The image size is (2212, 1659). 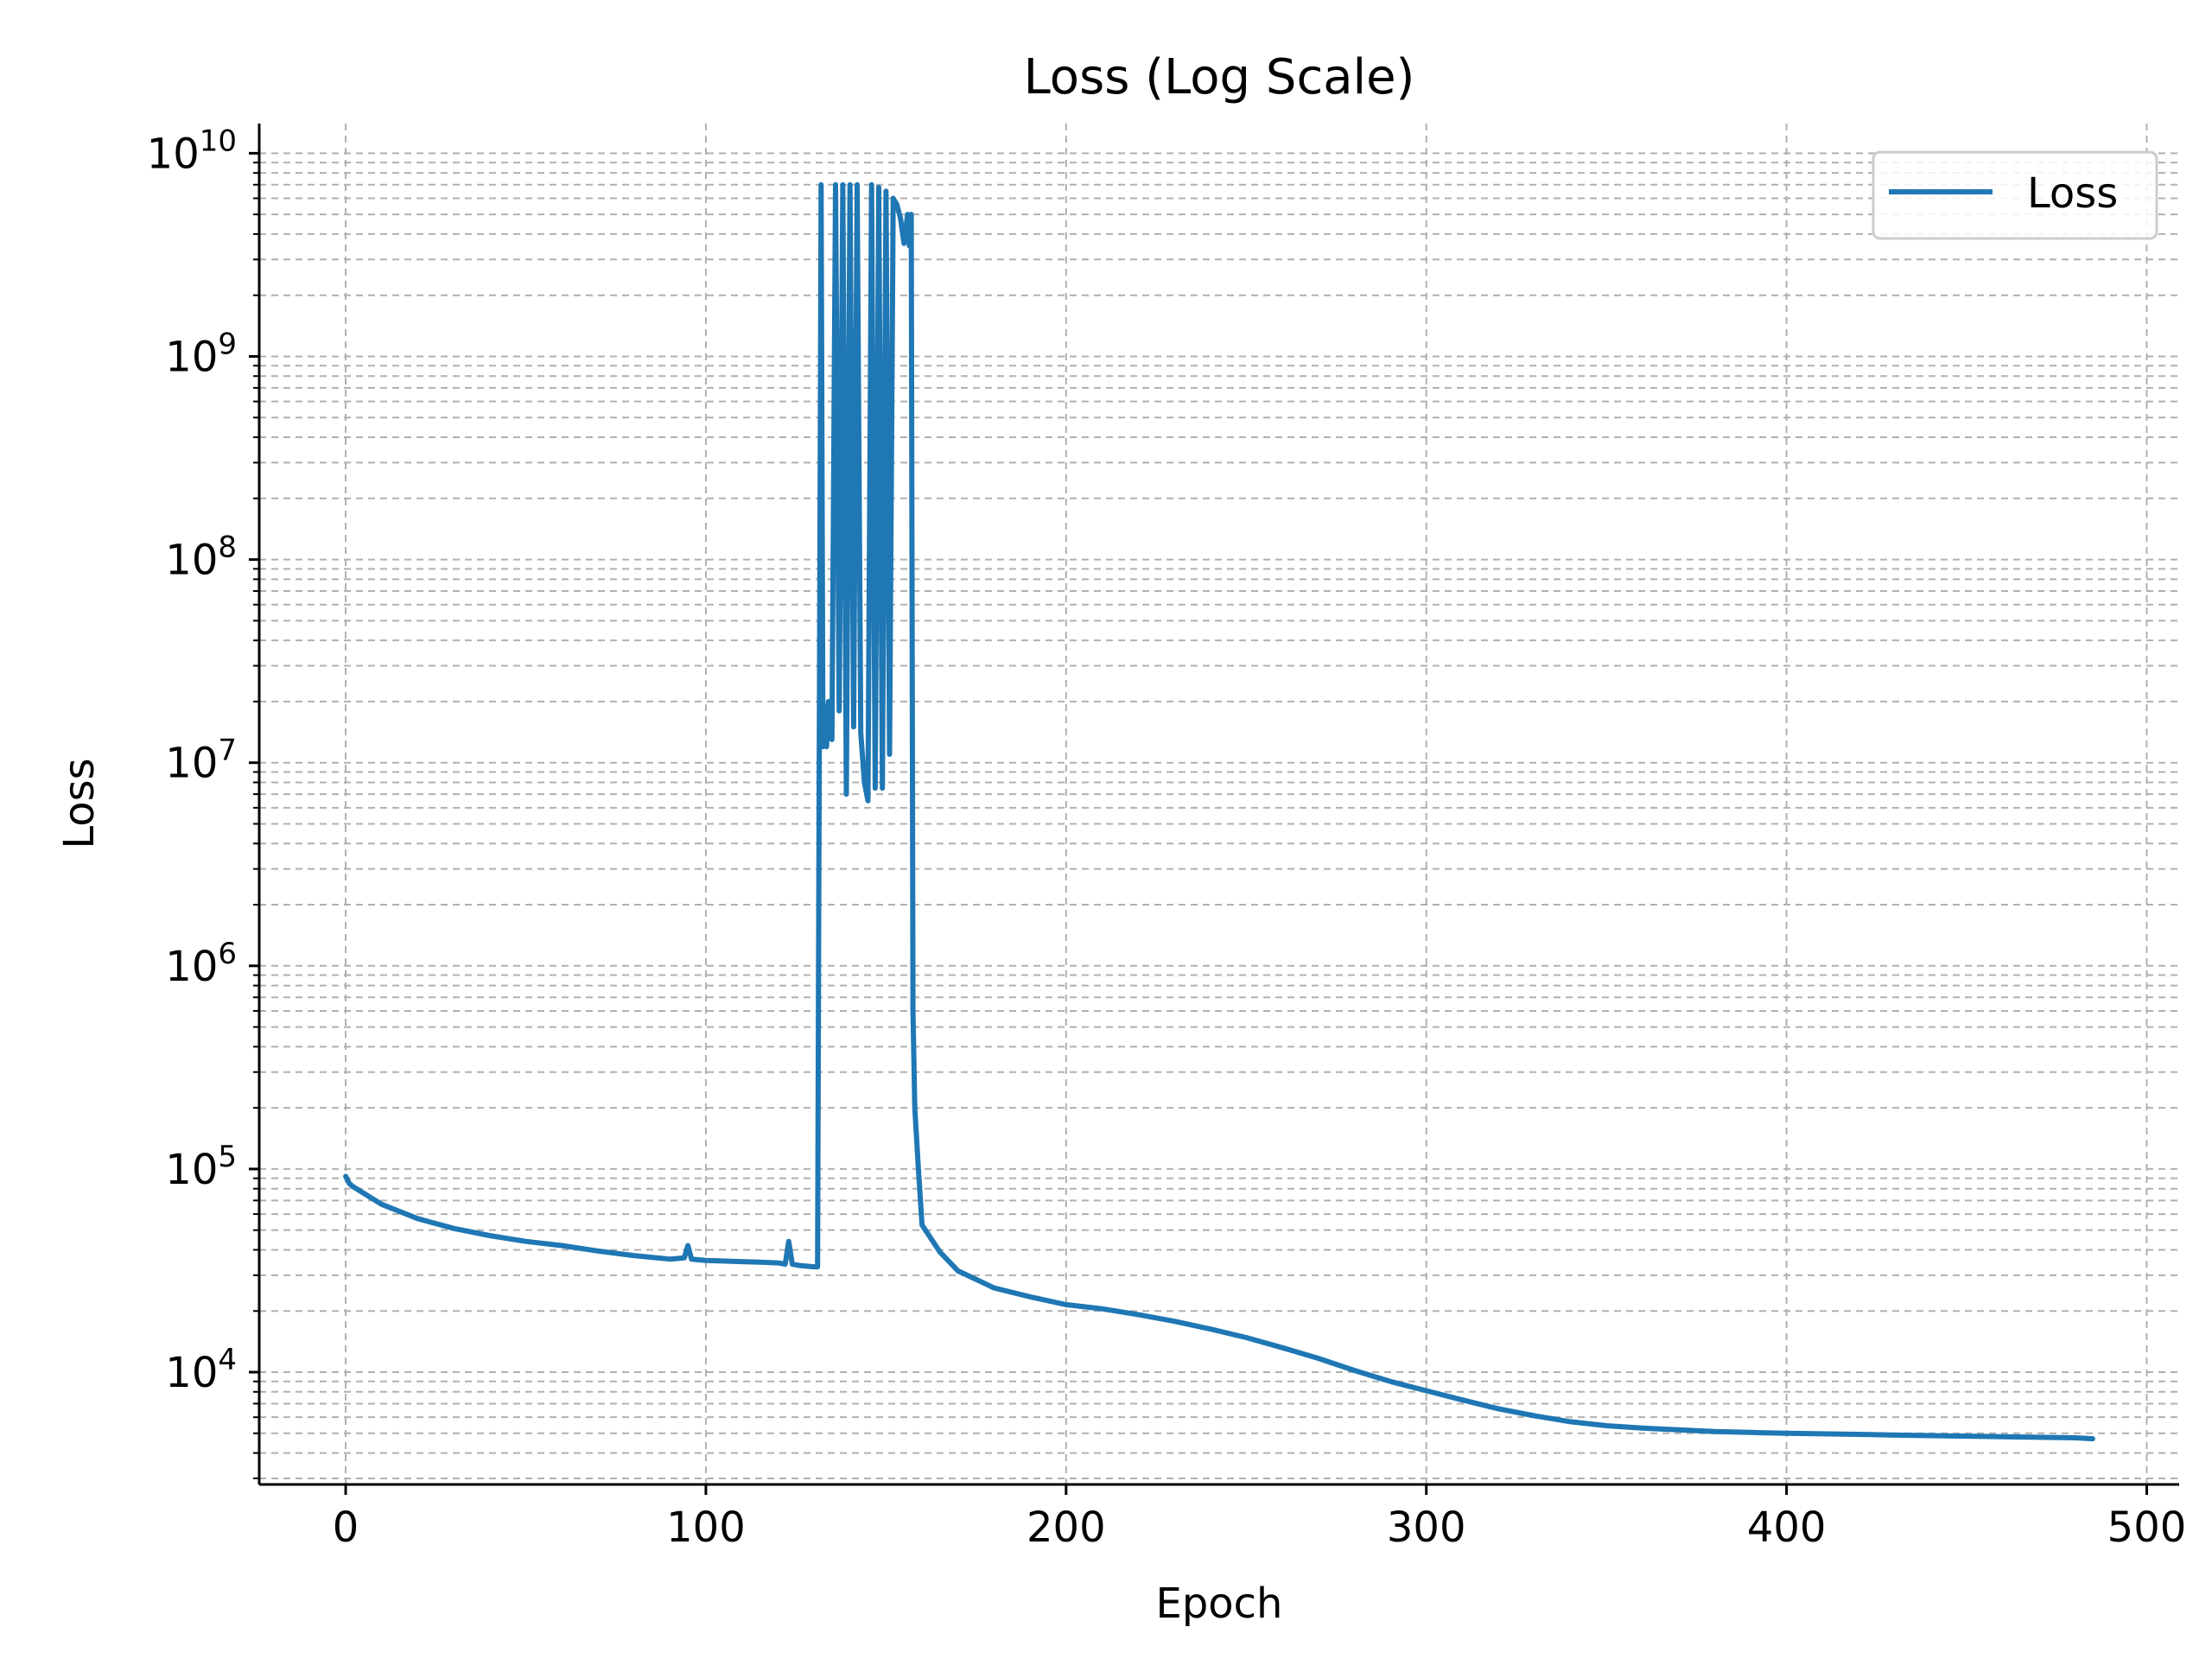 What do you see at coordinates (1260, 1527) in the screenshot?
I see `x-tick-labels: 0 100 200 300 400 500` at bounding box center [1260, 1527].